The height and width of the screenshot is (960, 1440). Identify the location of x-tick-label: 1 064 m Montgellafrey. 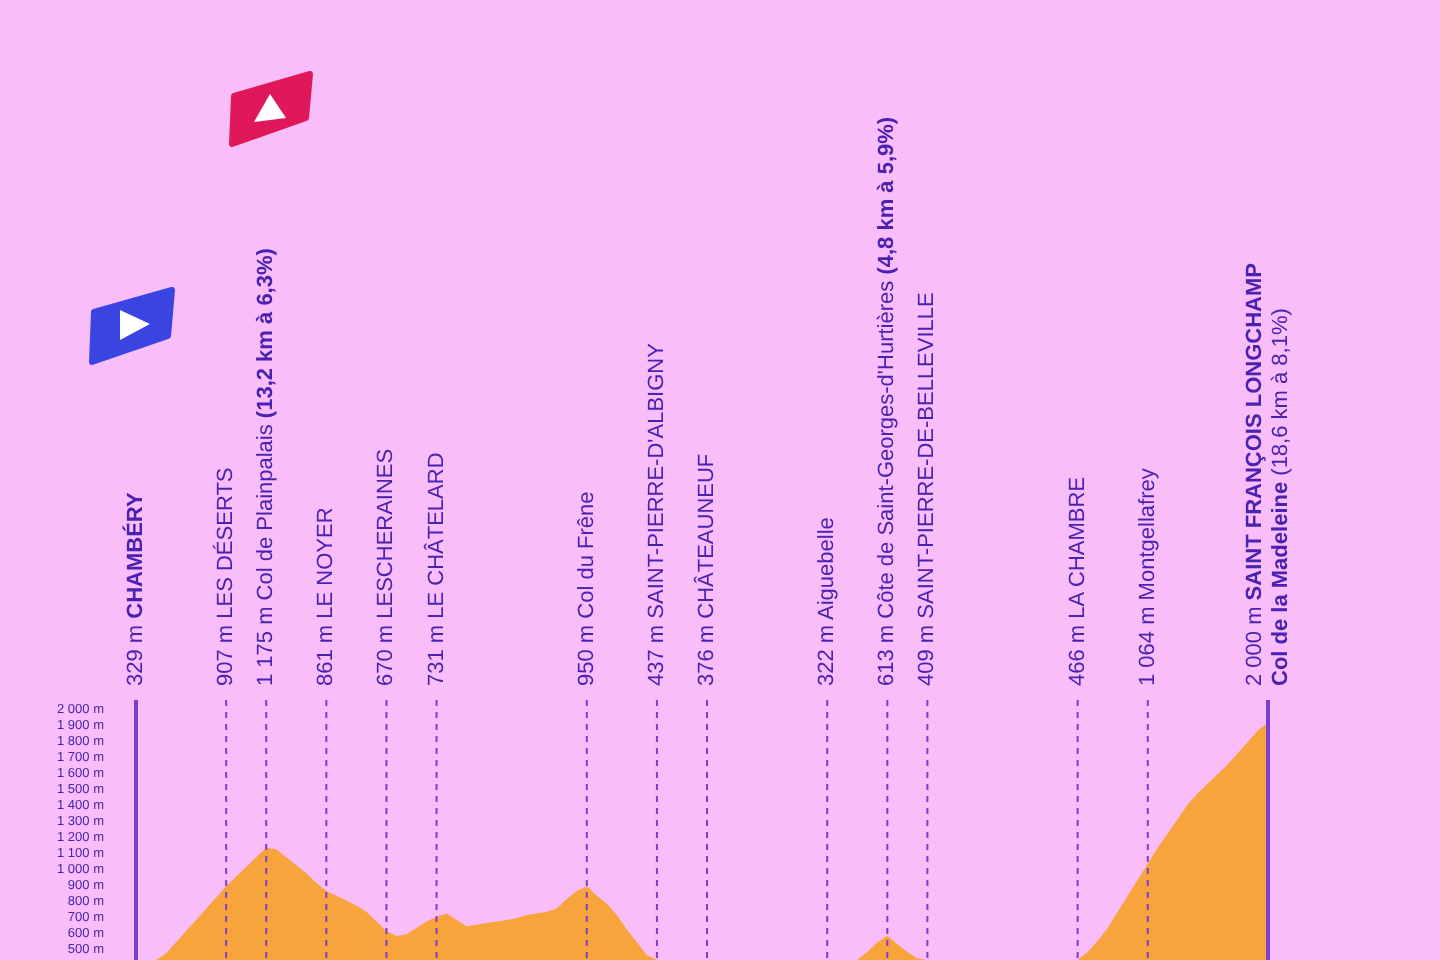
(1147, 576).